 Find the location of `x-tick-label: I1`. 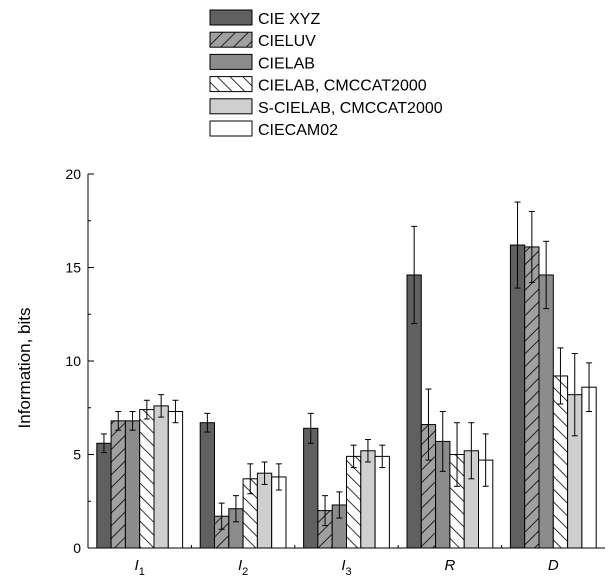

x-tick-label: I1 is located at coordinates (140, 567).